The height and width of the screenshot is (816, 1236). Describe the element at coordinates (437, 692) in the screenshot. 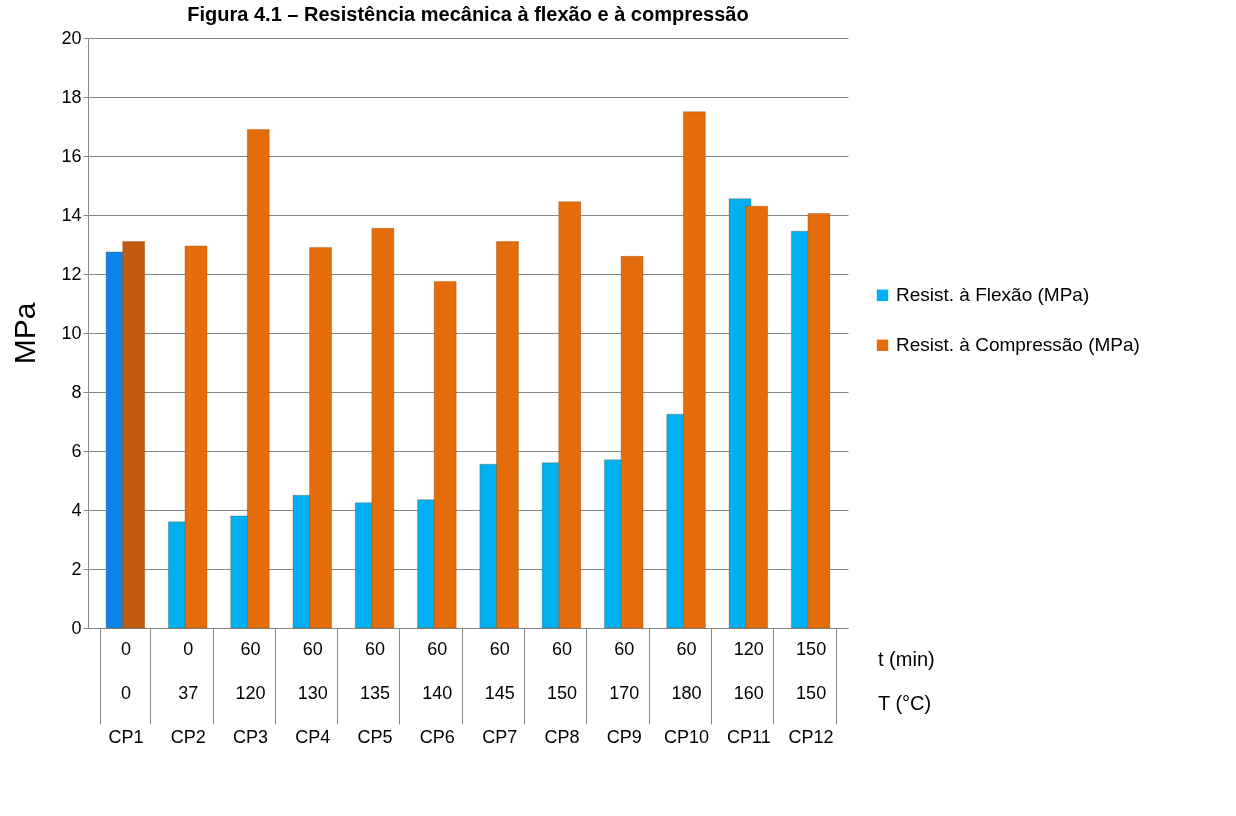

I see `category-label: 60 140 CP6` at that location.